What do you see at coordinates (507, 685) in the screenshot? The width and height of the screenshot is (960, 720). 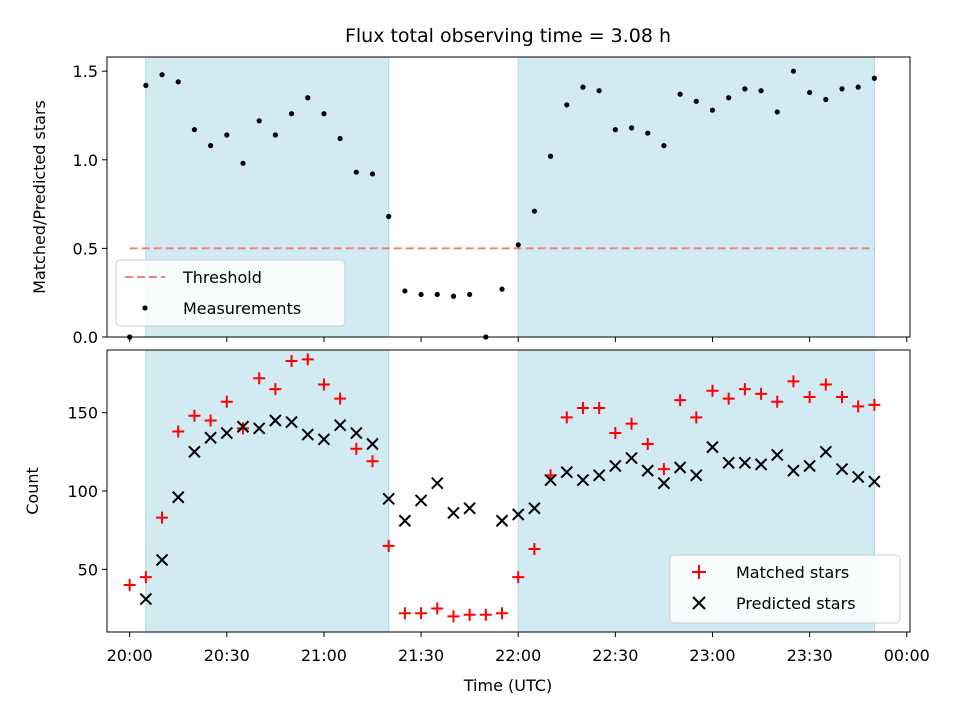 I see `x-axis-label: Time (UTC)` at bounding box center [507, 685].